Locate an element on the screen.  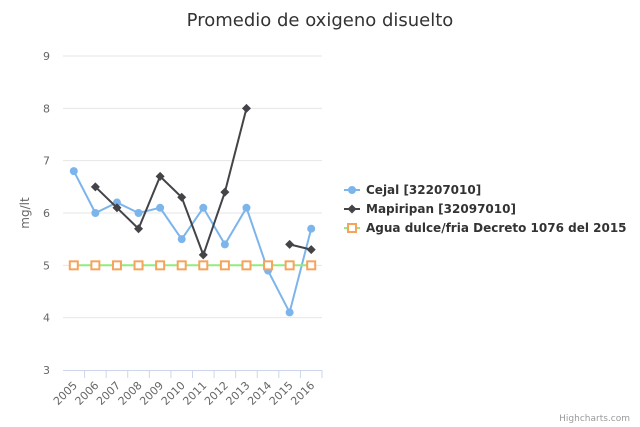
y-axis-title: mg/lt is located at coordinates (25, 213).